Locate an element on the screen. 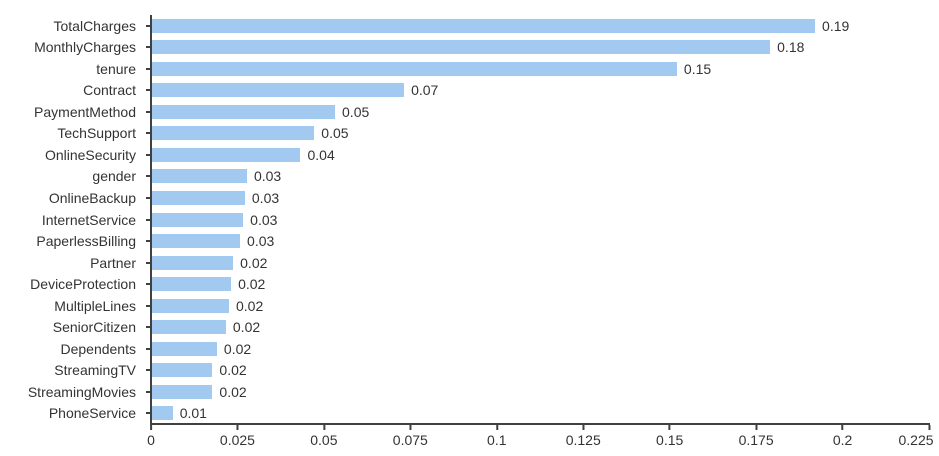  y-tick-label: InternetService is located at coordinates (88, 219).